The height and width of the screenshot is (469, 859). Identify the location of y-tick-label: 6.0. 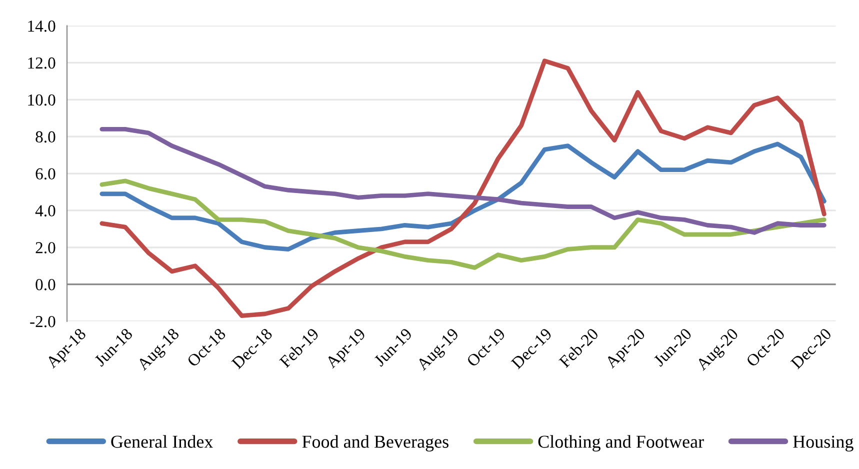
(46, 174).